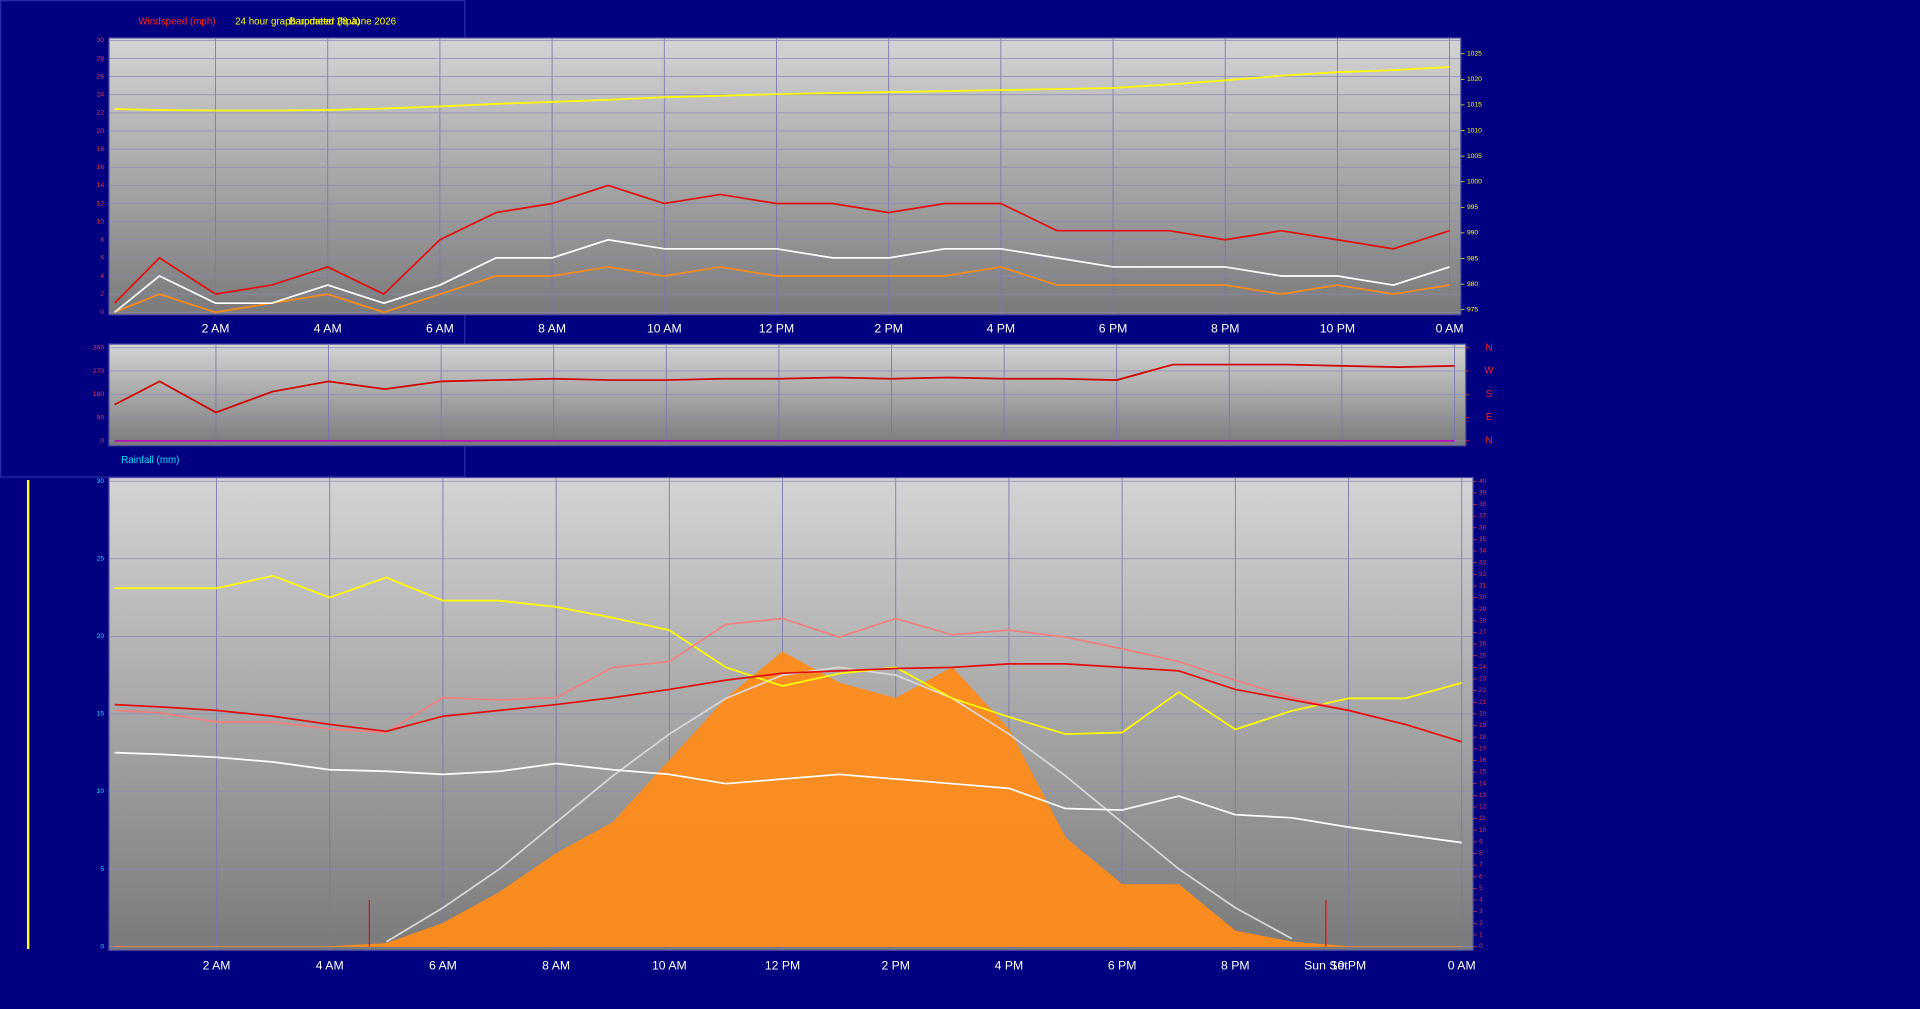  Describe the element at coordinates (1009, 965) in the screenshot. I see `x-tick-label: 4 PM` at that location.